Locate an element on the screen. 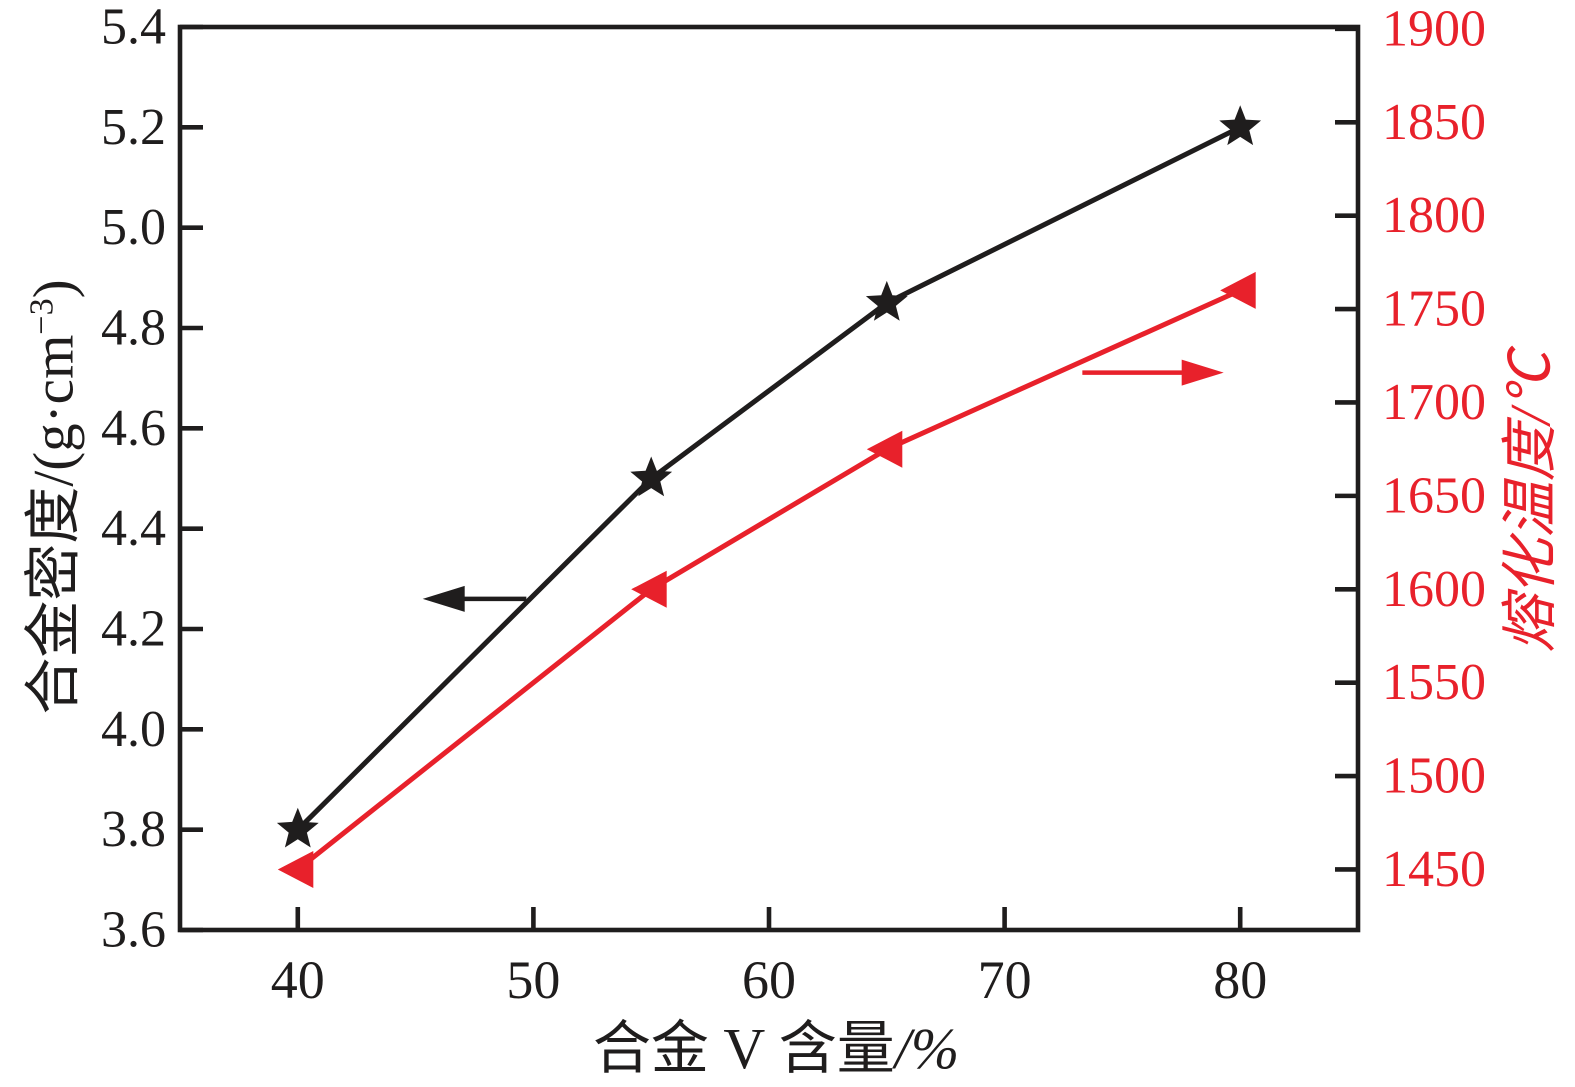 This screenshot has height=1087, width=1575. y-left-label-close: ) is located at coordinates (54, 289).